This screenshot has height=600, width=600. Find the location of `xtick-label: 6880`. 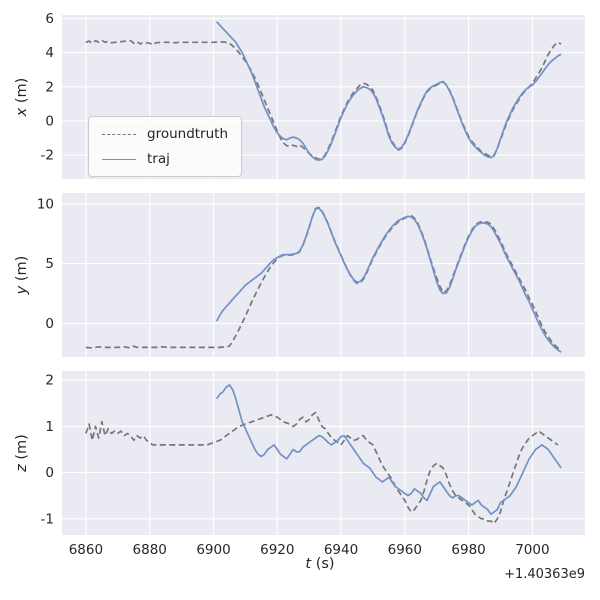

xtick-label: 6880 is located at coordinates (150, 550).